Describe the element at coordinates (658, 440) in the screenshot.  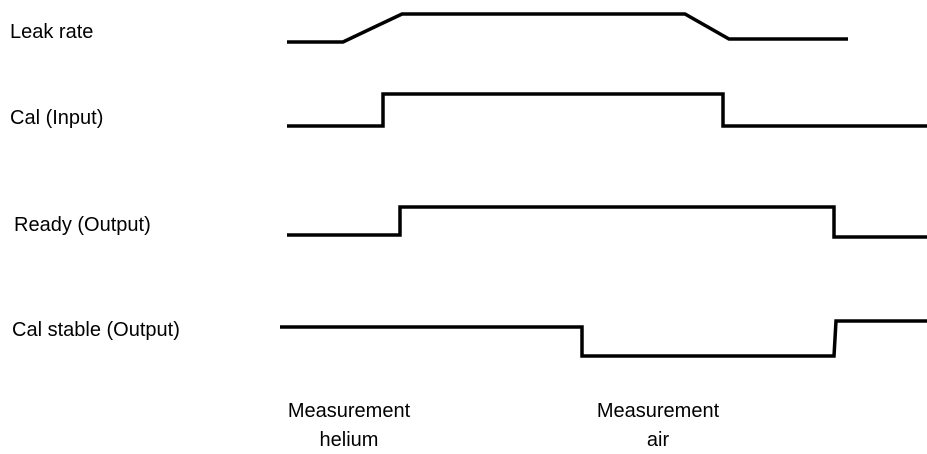
I see `phase-label-air-line2: air` at that location.